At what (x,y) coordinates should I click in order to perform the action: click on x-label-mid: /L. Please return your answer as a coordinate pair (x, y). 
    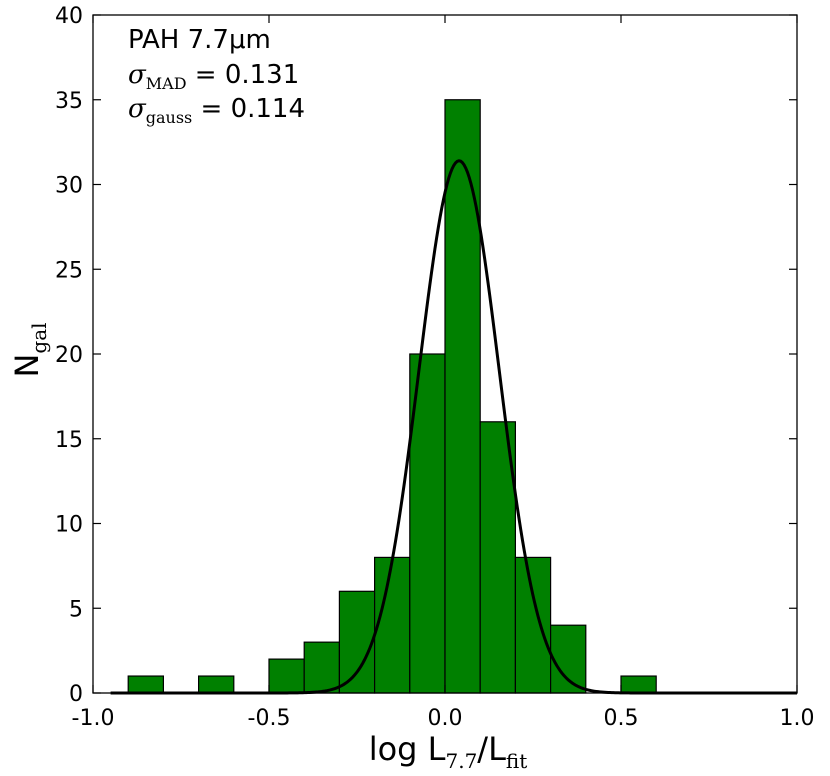
    Looking at the image, I should click on (491, 749).